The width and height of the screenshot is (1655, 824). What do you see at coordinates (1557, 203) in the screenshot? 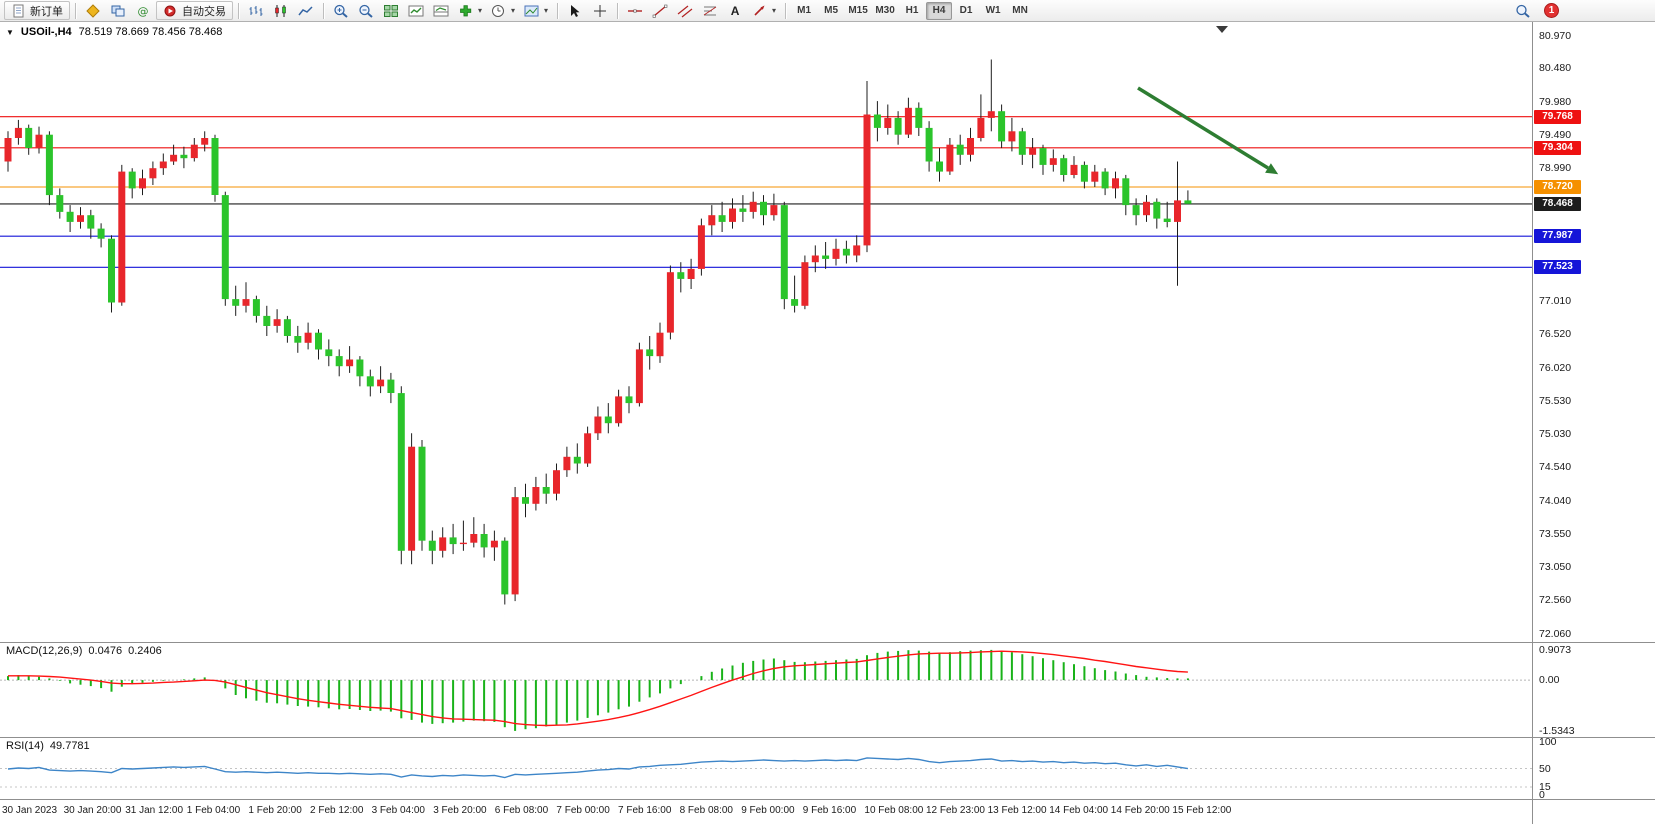
I see `price-level-badge: 78.468` at bounding box center [1557, 203].